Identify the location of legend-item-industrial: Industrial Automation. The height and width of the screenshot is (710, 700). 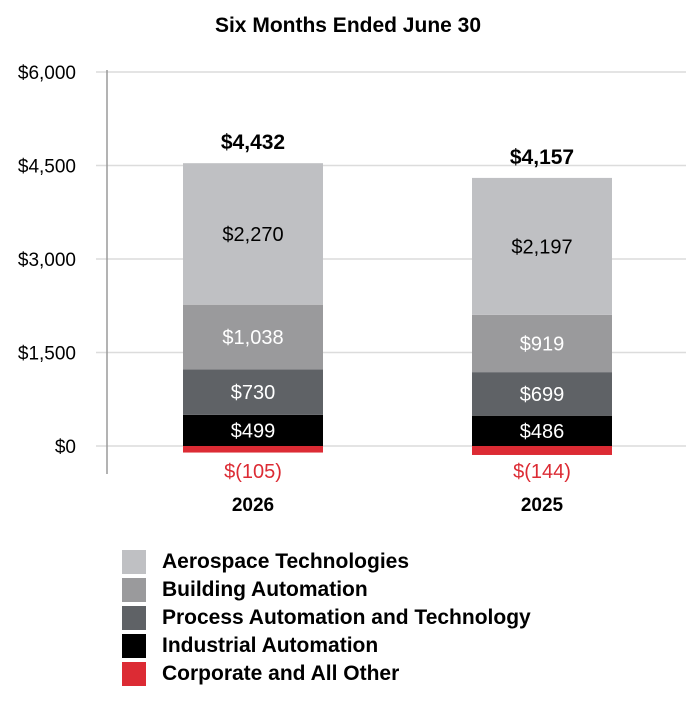
(326, 646).